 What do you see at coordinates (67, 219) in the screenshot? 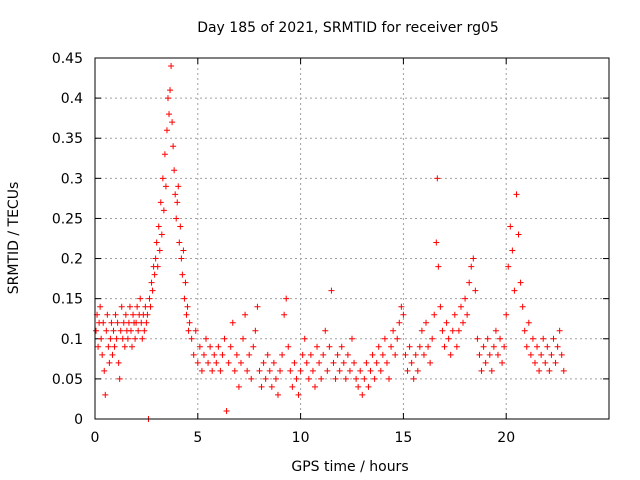
I see `y-tick-label: 0.25` at bounding box center [67, 219].